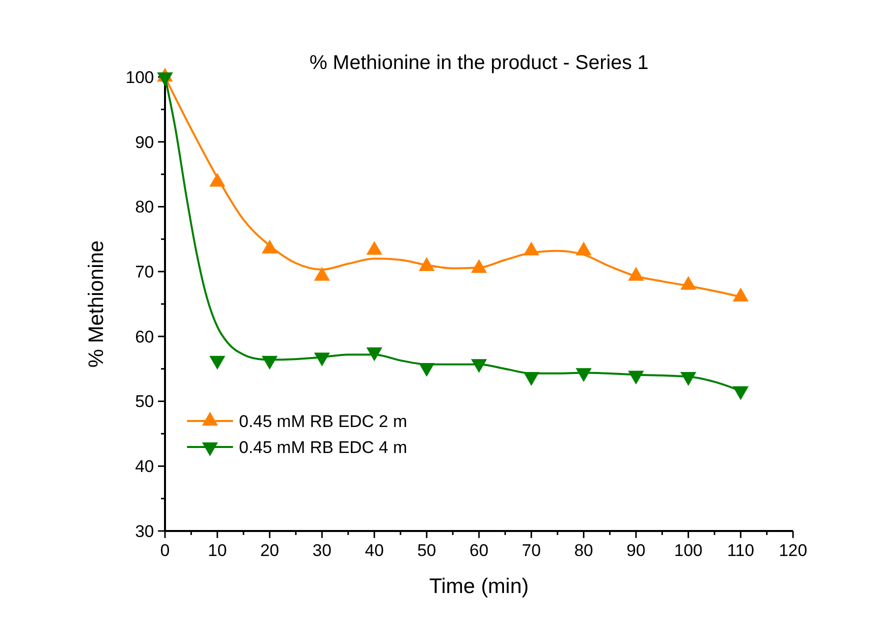  I want to click on x-tick-label: 20, so click(270, 550).